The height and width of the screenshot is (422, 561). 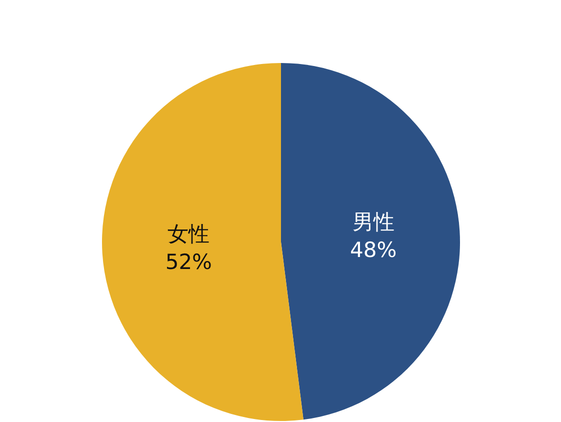 I want to click on slice-label: 女性, so click(x=189, y=234).